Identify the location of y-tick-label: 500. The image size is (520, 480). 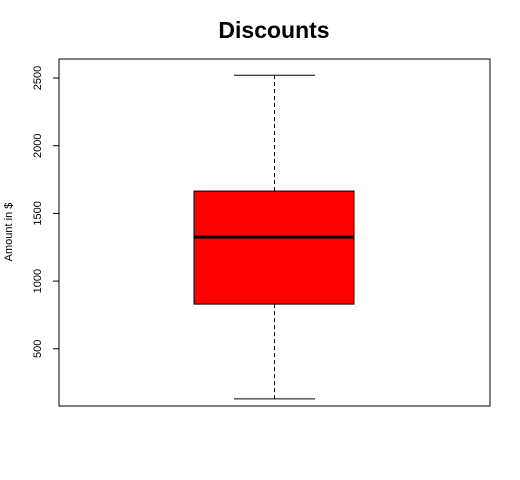
(38, 349).